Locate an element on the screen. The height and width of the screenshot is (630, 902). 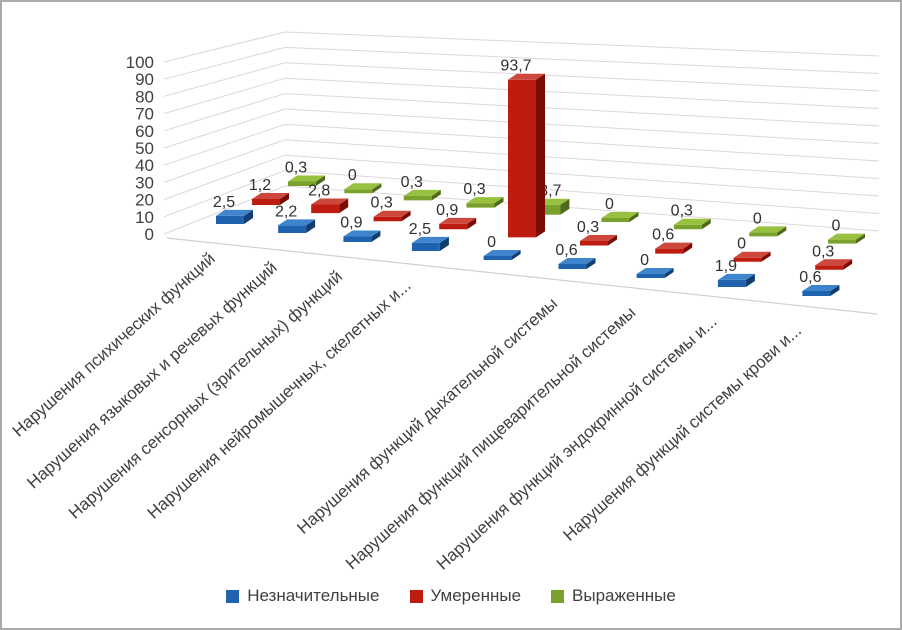
legend-item-vyrazhennye: Выраженные is located at coordinates (613, 596).